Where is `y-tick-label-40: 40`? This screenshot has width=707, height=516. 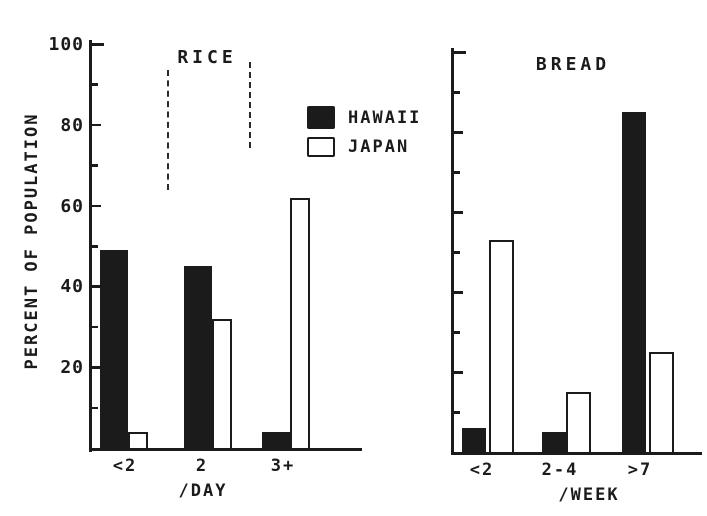 y-tick-label-40: 40 is located at coordinates (72, 287).